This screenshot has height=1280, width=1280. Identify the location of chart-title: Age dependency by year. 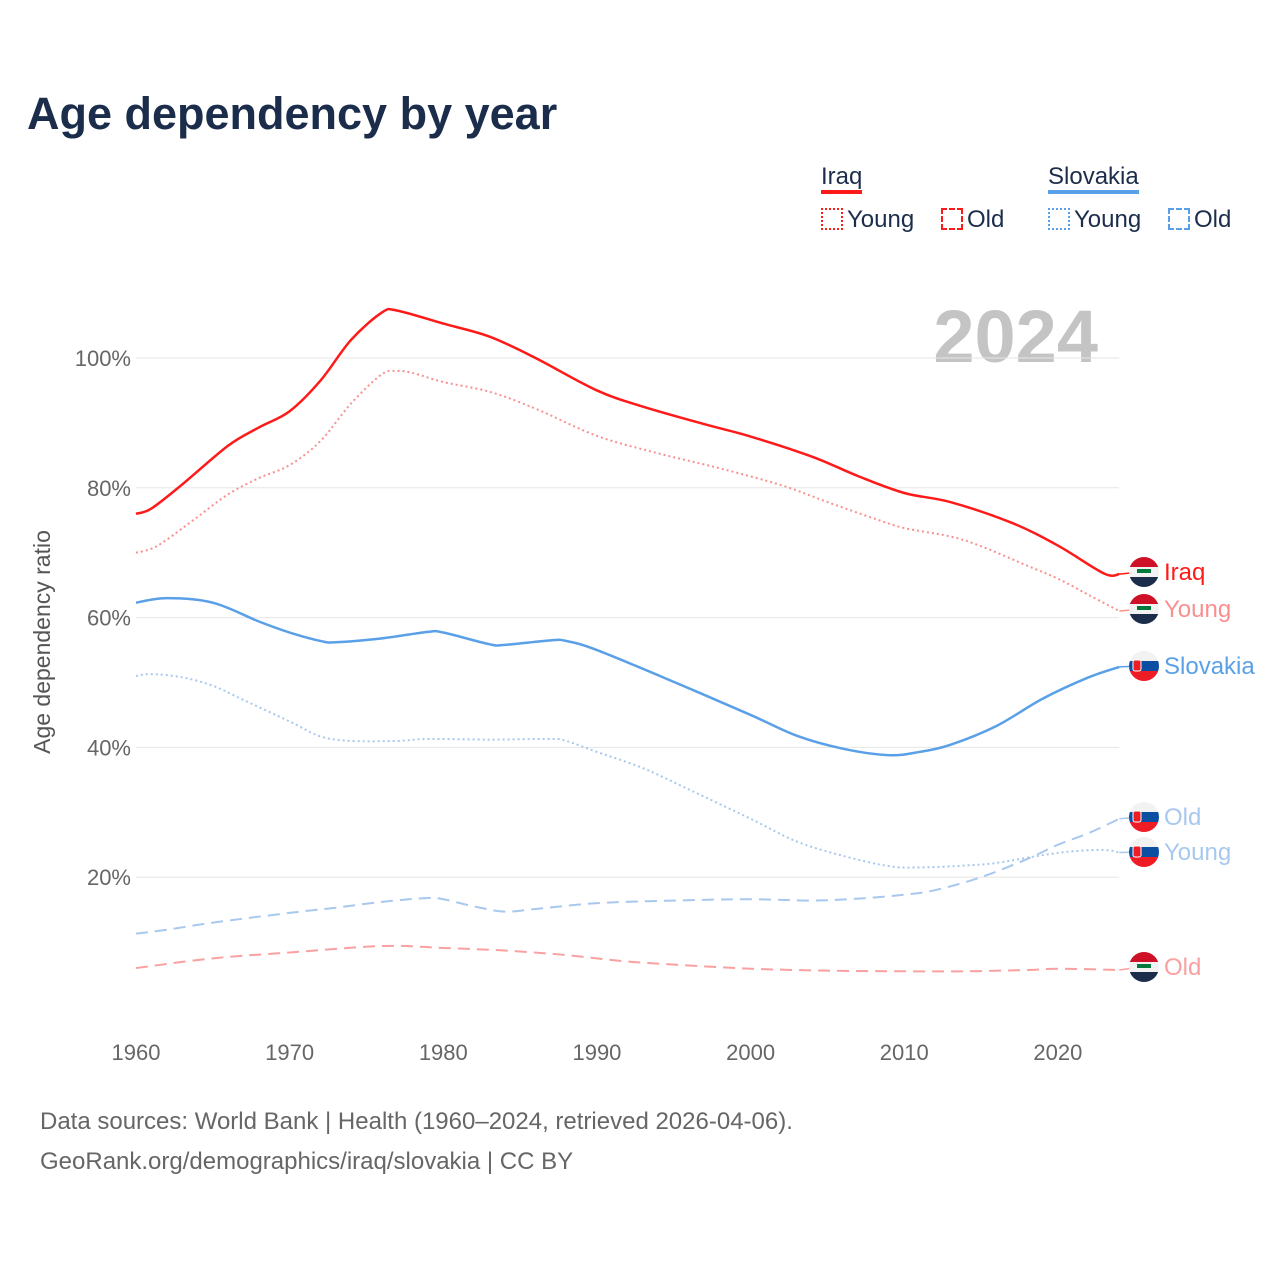
(292, 113).